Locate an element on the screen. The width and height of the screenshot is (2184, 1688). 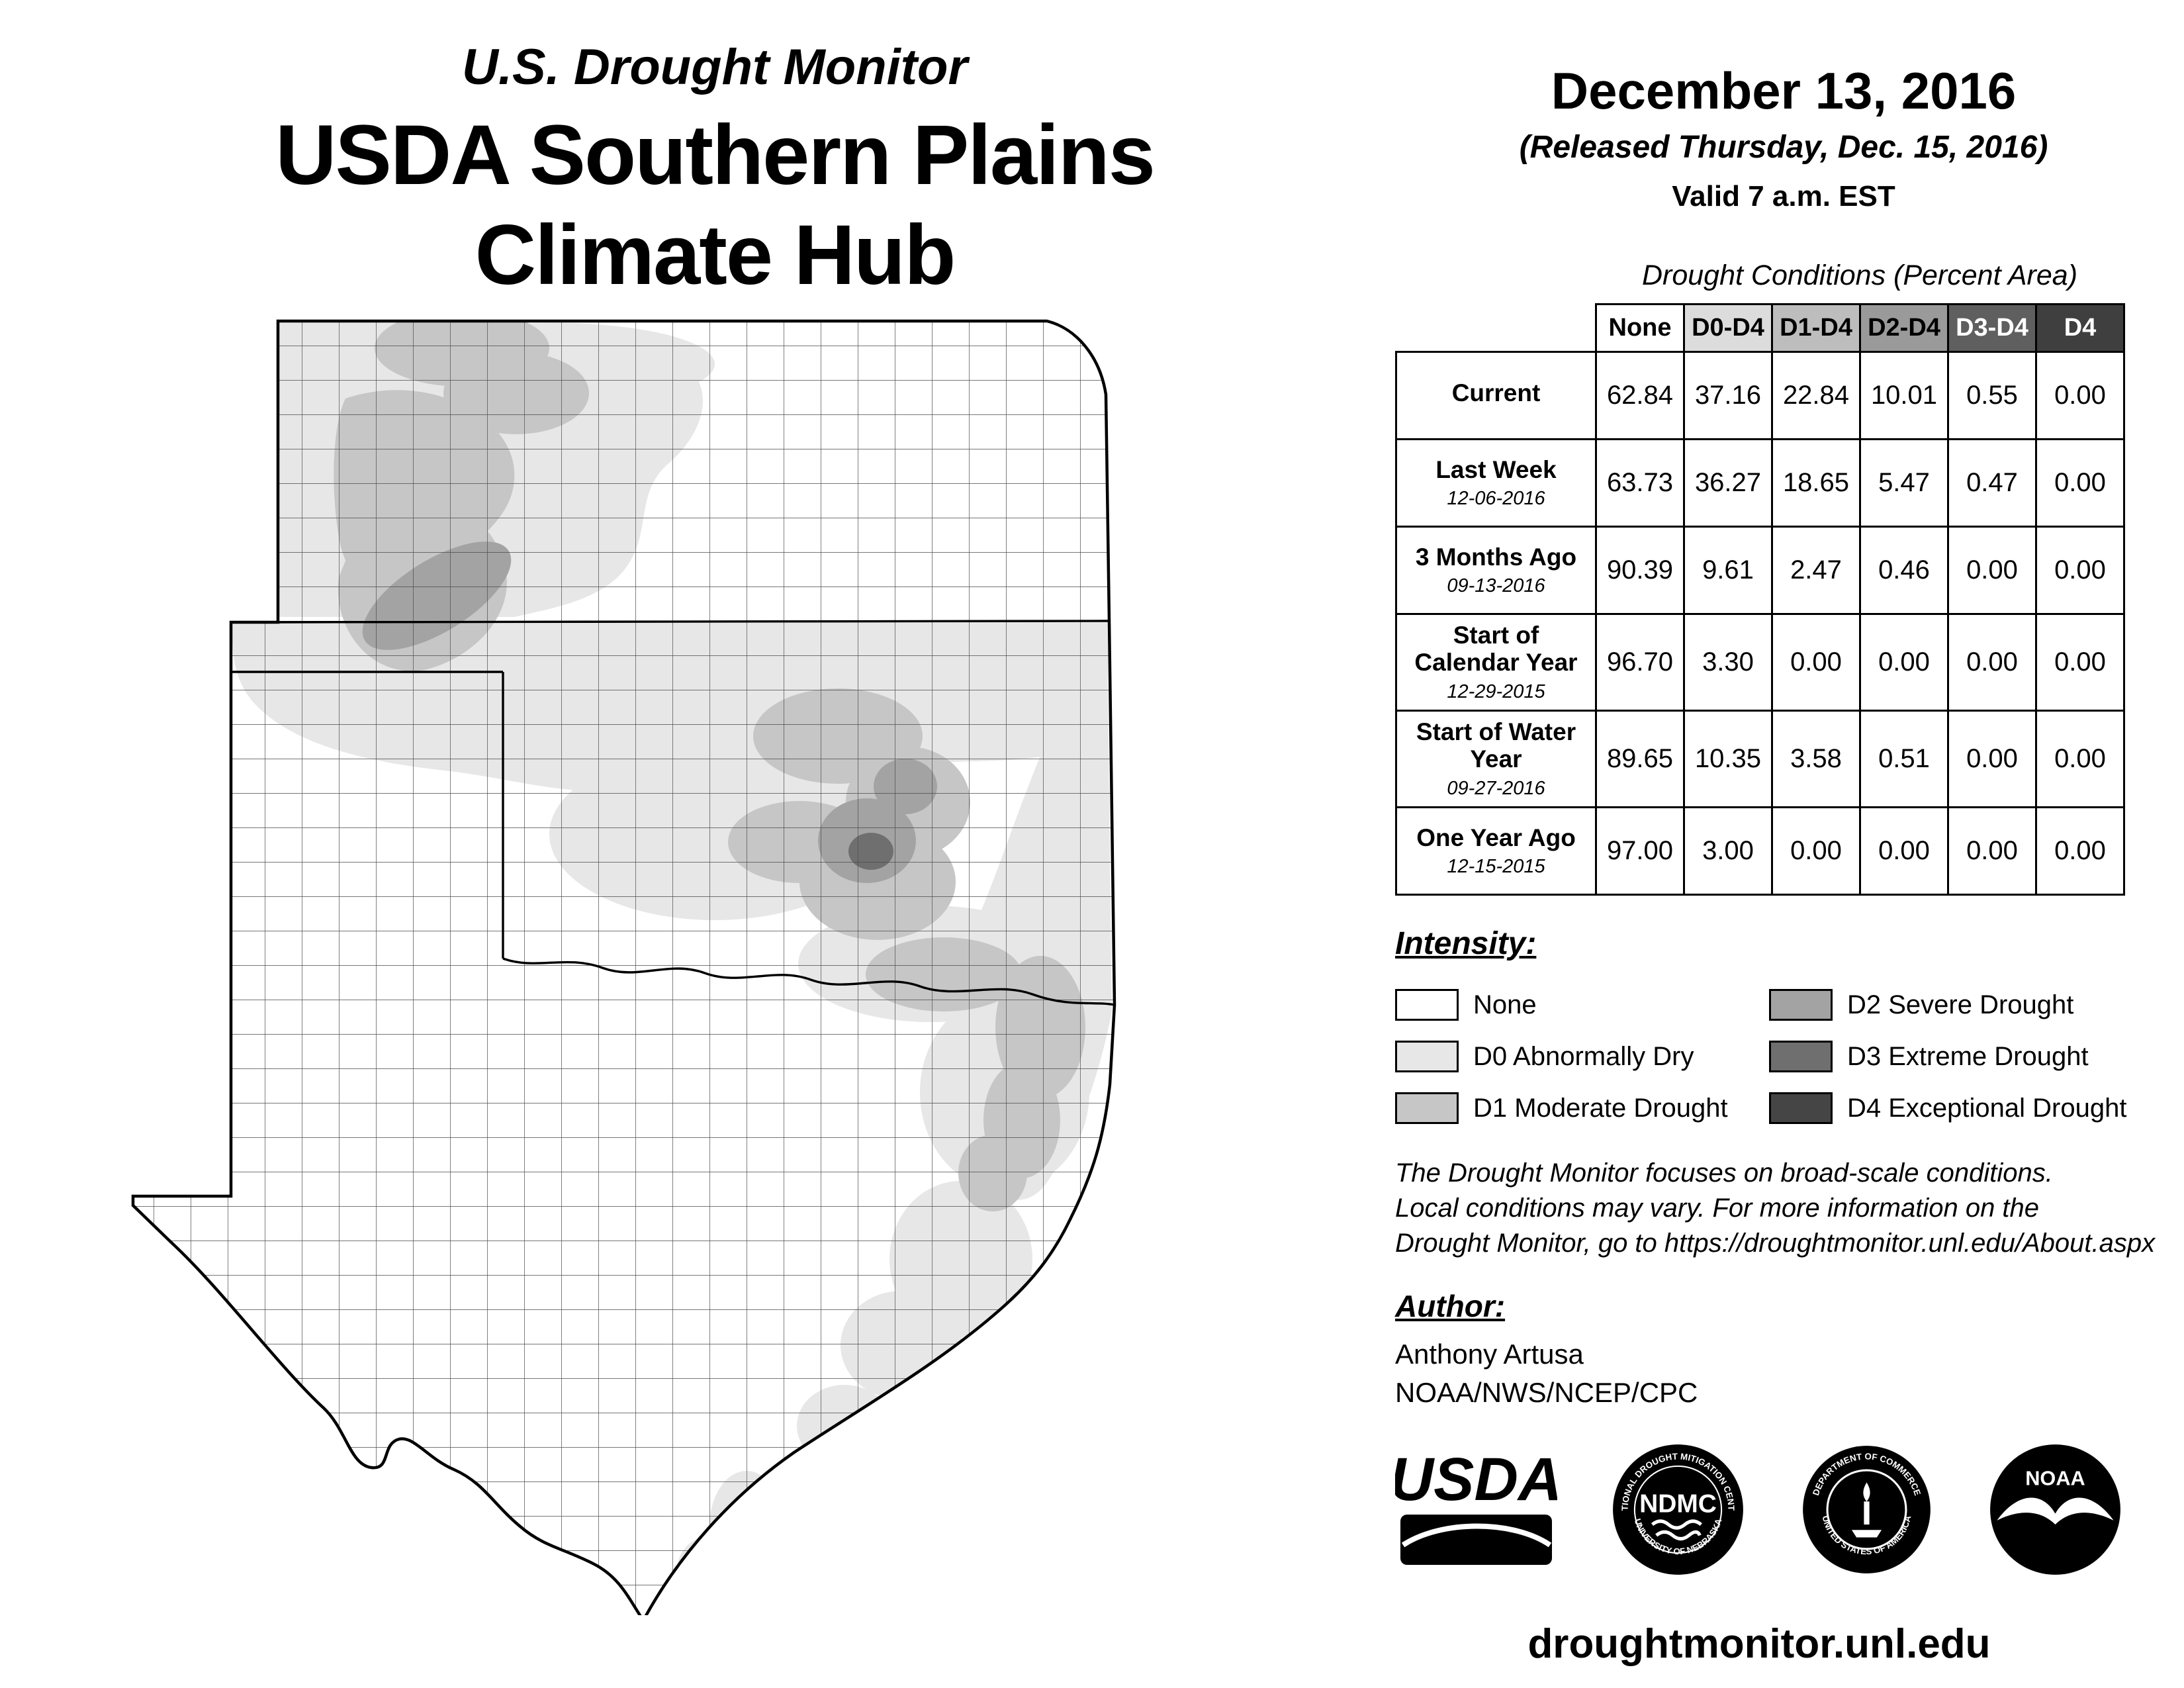
row-label: 3 Months Ago is located at coordinates (1496, 557).